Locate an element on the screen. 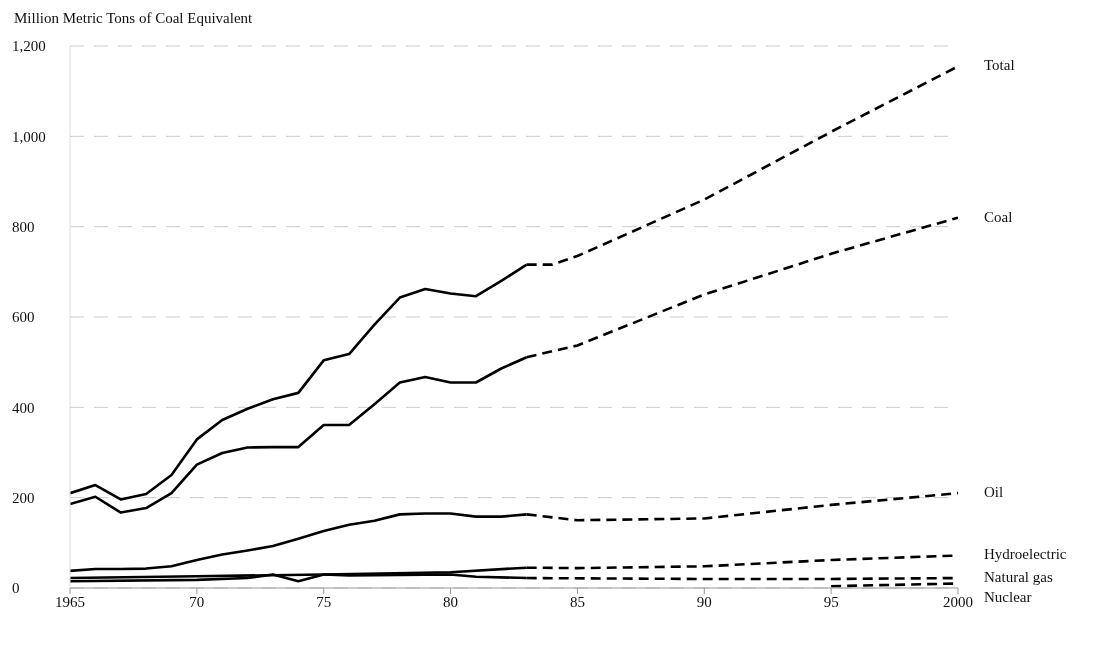 The image size is (1113, 671). series-label: Natural gas is located at coordinates (1018, 578).